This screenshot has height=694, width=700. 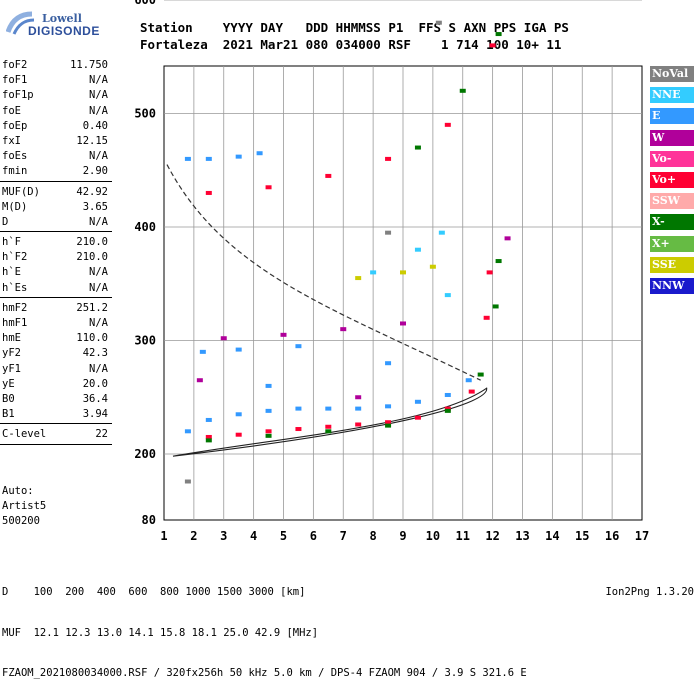 What do you see at coordinates (24, 434) in the screenshot?
I see `param-label: C-level` at bounding box center [24, 434].